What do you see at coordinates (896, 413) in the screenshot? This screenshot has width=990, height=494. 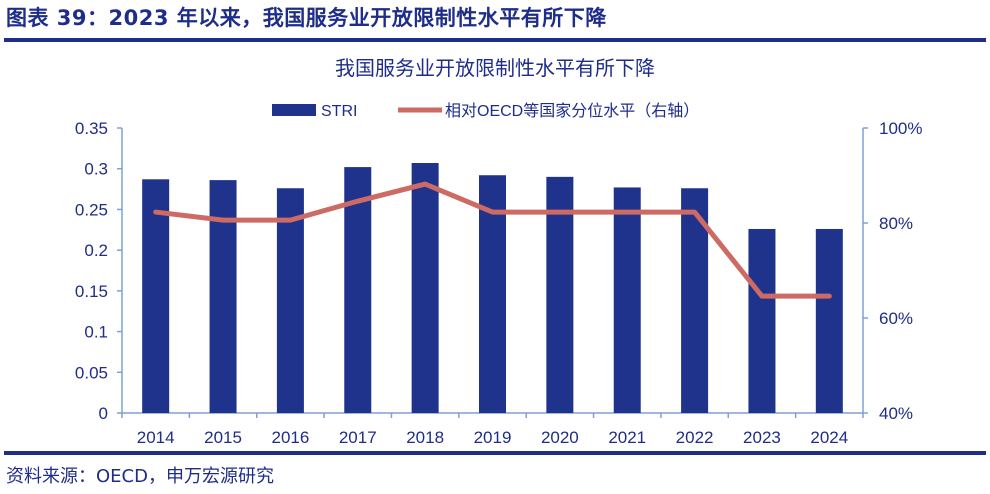 I see `right-tick-label: 40%` at bounding box center [896, 413].